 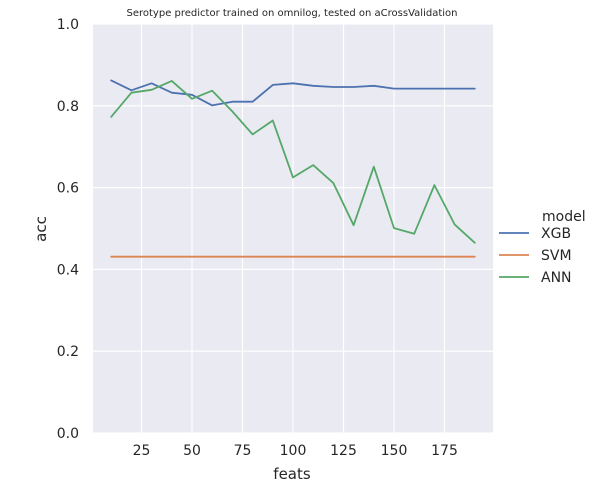 What do you see at coordinates (556, 256) in the screenshot?
I see `legend-label-svm: SVM` at bounding box center [556, 256].